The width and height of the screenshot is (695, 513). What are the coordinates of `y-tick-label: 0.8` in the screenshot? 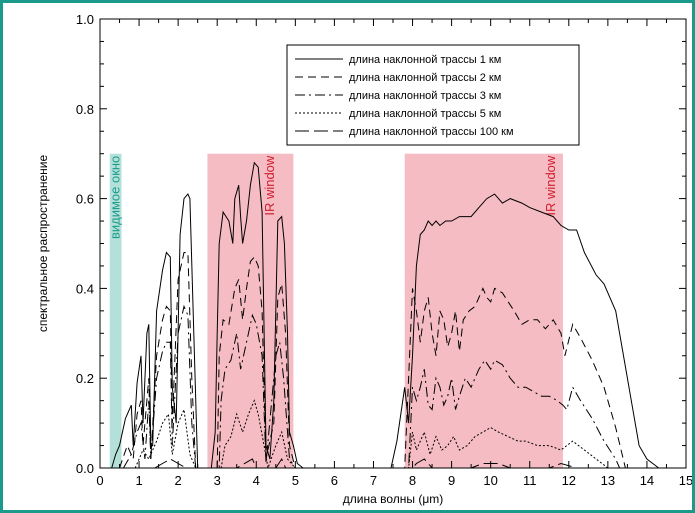 It's located at (85, 109).